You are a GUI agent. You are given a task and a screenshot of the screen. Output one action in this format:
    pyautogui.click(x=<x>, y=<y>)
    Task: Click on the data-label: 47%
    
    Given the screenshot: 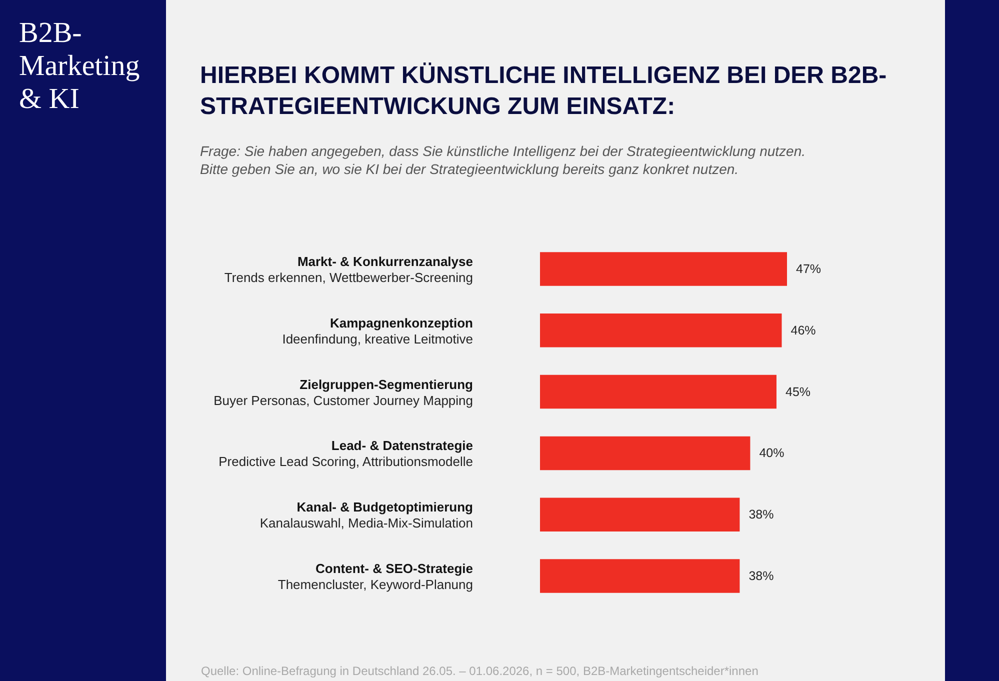 What is the action you would take?
    pyautogui.click(x=809, y=269)
    